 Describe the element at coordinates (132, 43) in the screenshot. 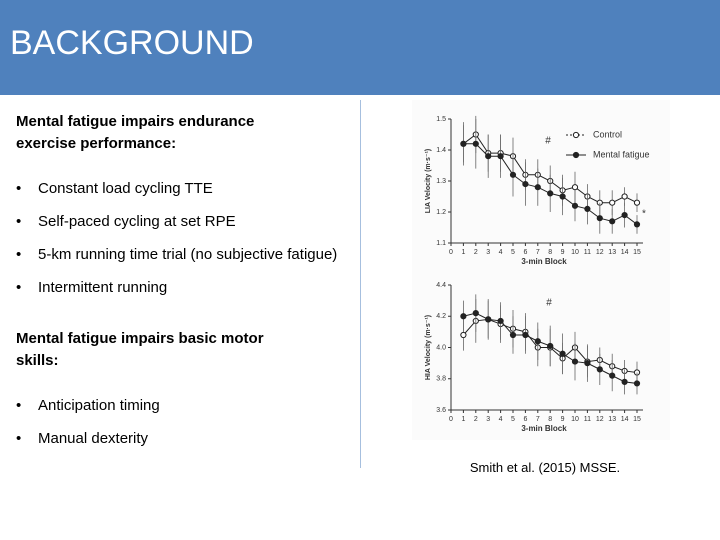

I see `slide-title: BACKGROUND` at that location.